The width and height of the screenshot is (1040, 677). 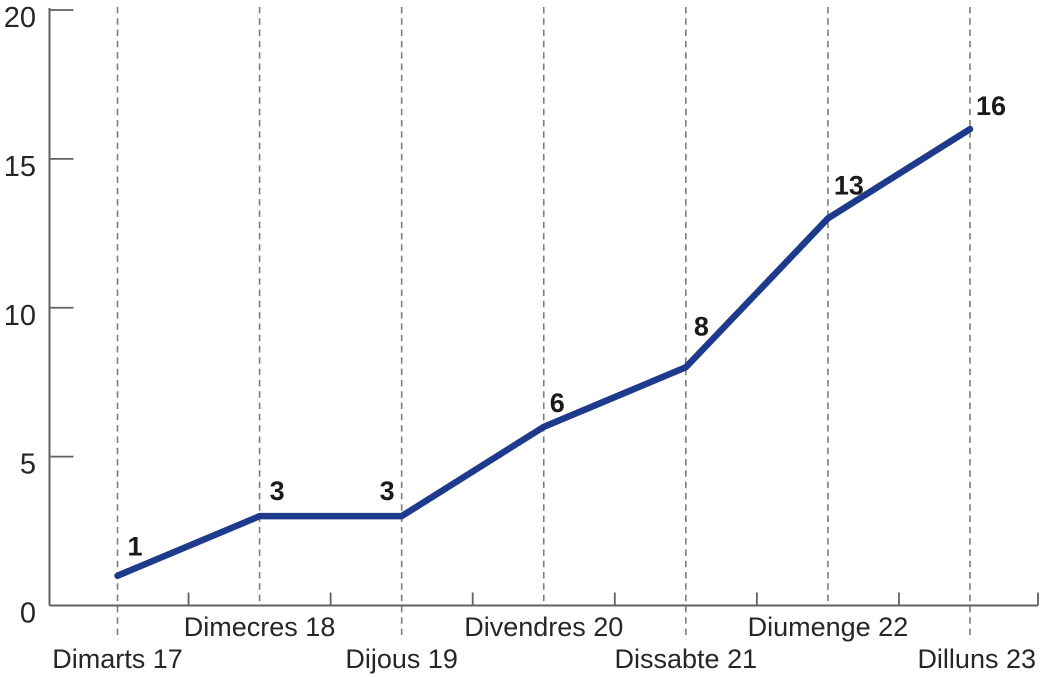 What do you see at coordinates (543, 627) in the screenshot?
I see `x-axis-day-label: Divendres 20` at bounding box center [543, 627].